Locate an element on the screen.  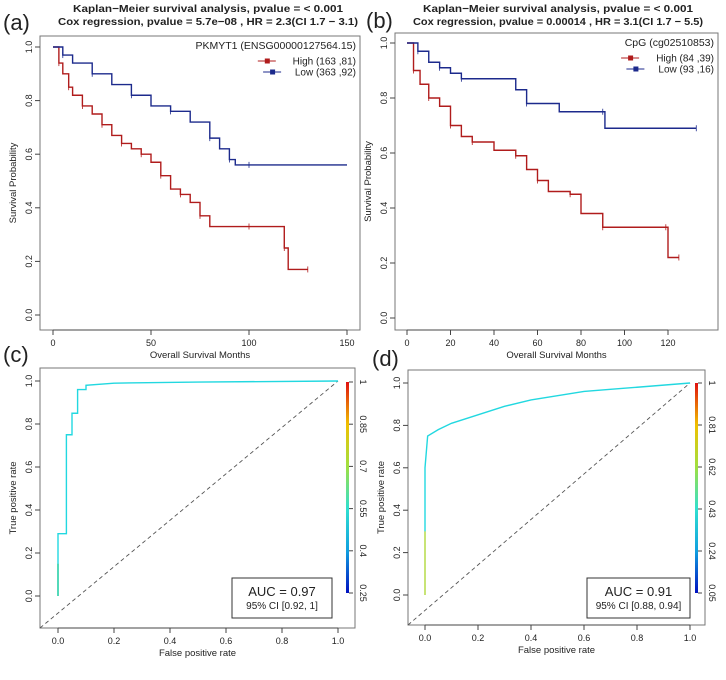
colorbar-tick-label: 0.05 is located at coordinates (712, 593).